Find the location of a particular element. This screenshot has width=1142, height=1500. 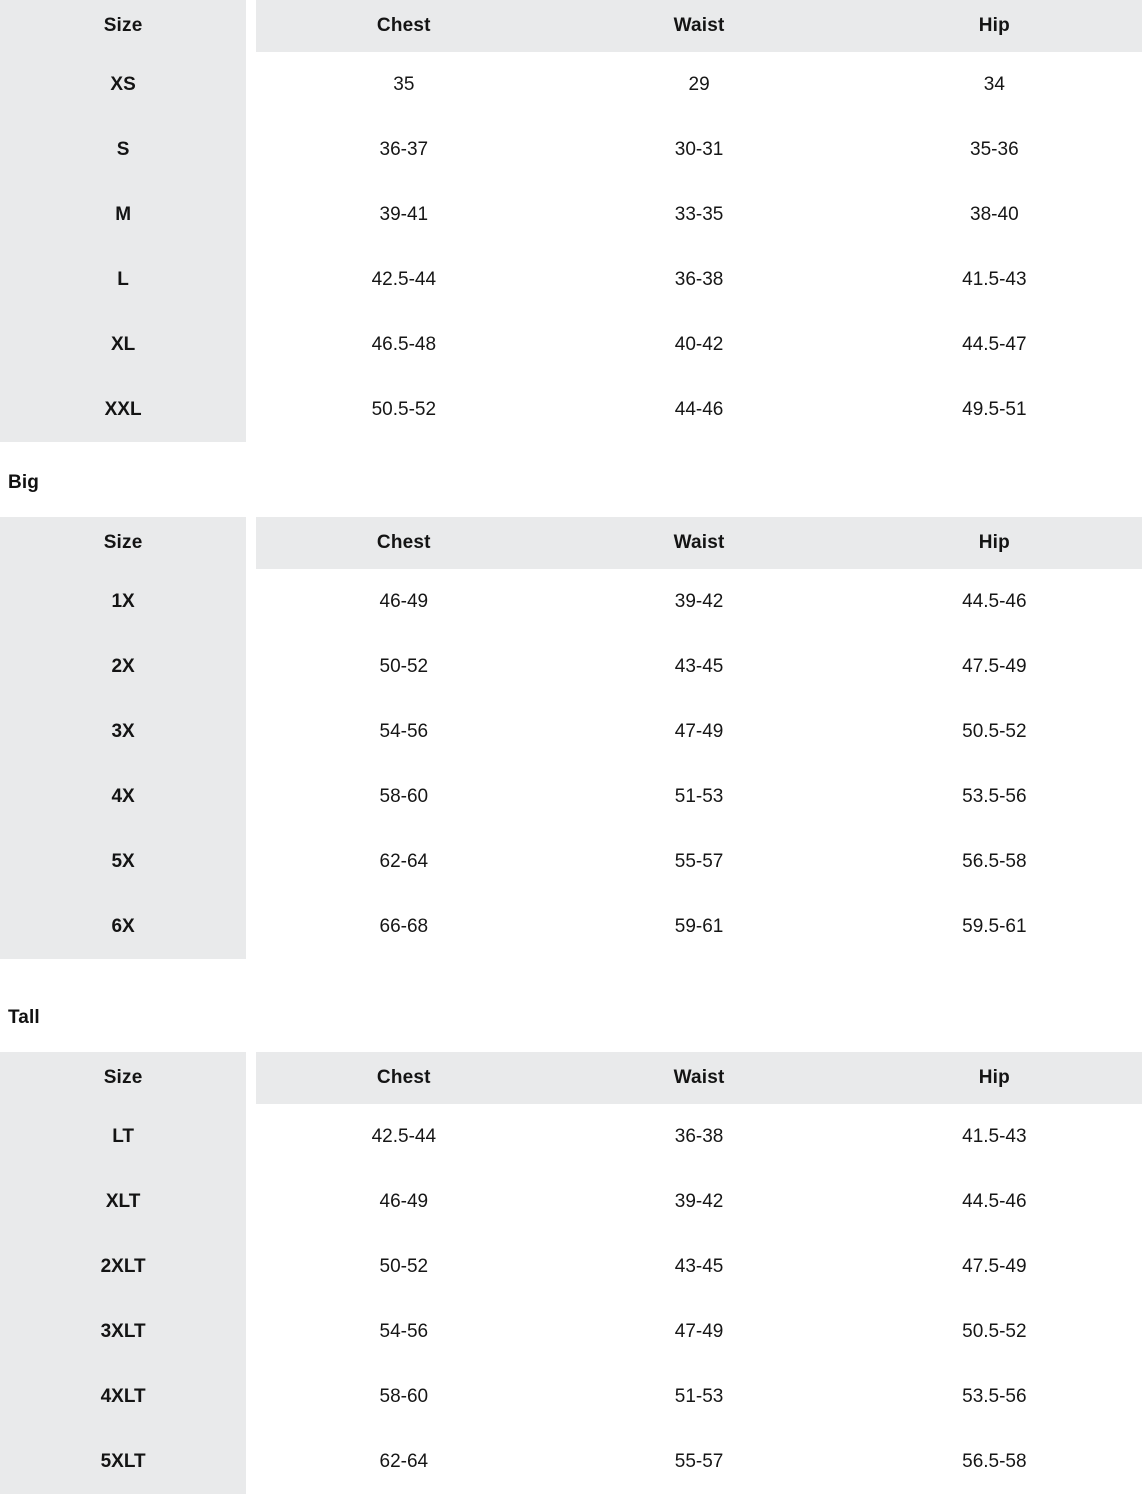

table-header-regular: Size Chest Waist Hip is located at coordinates (571, 26).